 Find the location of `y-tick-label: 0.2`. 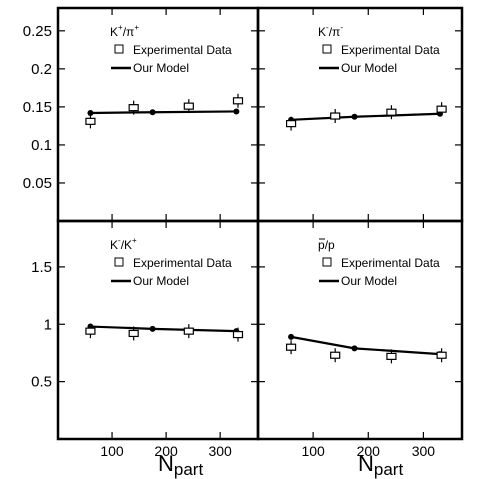

y-tick-label: 0.2 is located at coordinates (41, 69).